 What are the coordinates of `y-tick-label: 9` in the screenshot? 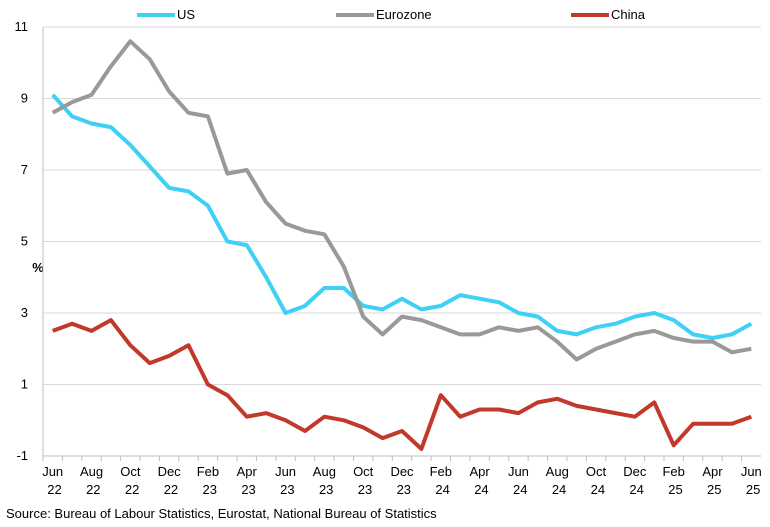 It's located at (24, 98).